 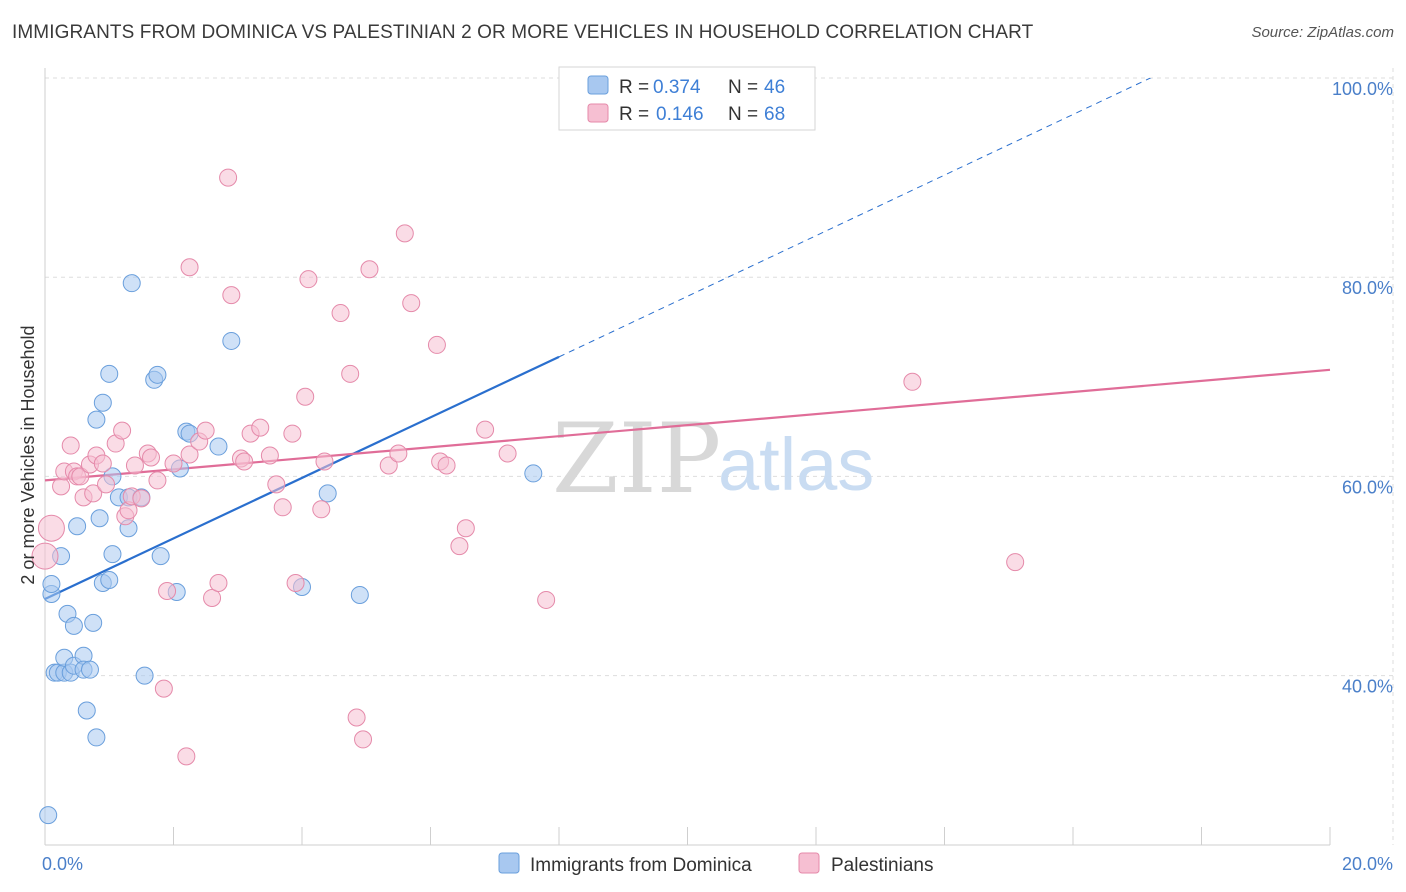 What do you see at coordinates (855, 218) in the screenshot?
I see `trend-line-dashed` at bounding box center [855, 218].